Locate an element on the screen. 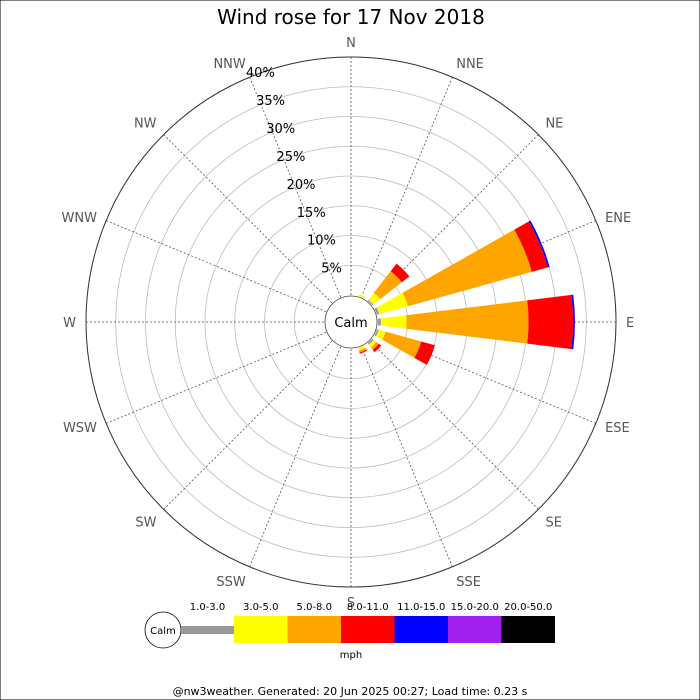 The height and width of the screenshot is (700, 700). legend-swatch-1.0-3.0 is located at coordinates (207, 630).